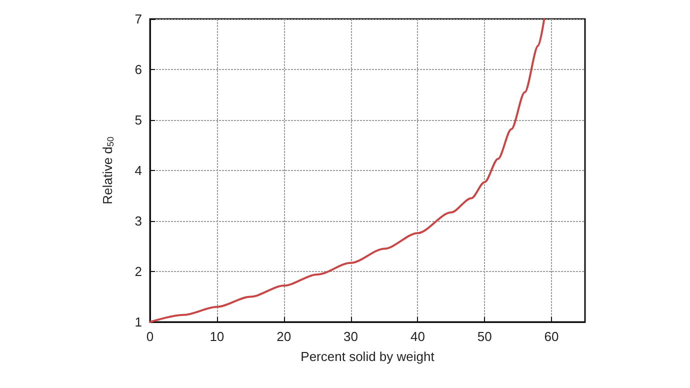 Image resolution: width=690 pixels, height=388 pixels. What do you see at coordinates (417, 336) in the screenshot?
I see `x-tick-label: 40` at bounding box center [417, 336].